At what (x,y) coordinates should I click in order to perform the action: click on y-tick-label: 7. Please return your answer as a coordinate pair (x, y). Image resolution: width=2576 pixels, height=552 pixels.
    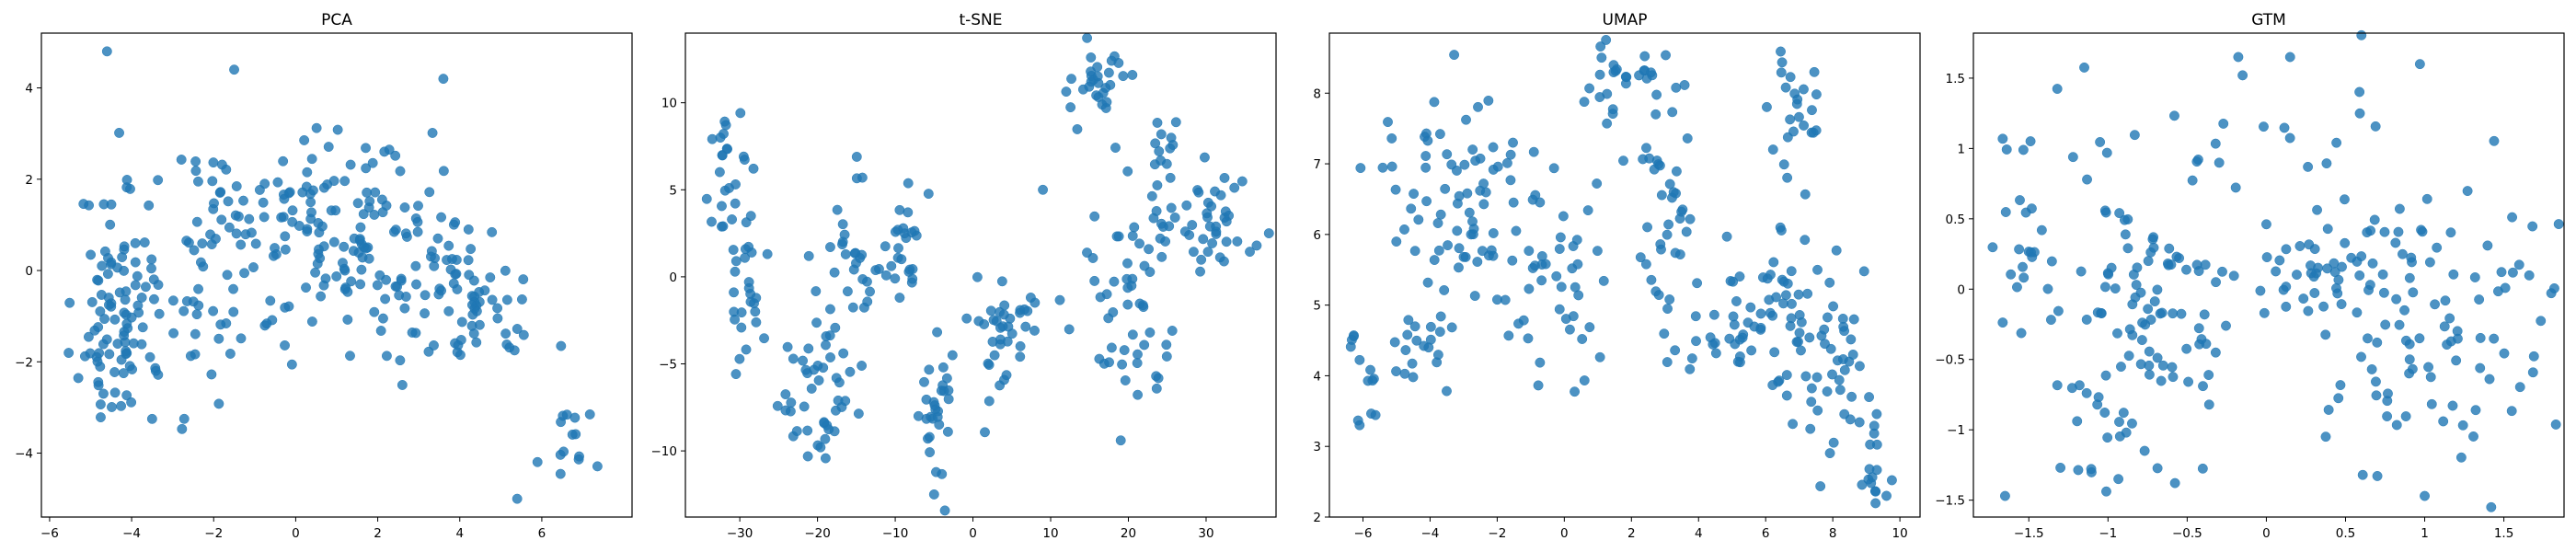
    Looking at the image, I should click on (1317, 164).